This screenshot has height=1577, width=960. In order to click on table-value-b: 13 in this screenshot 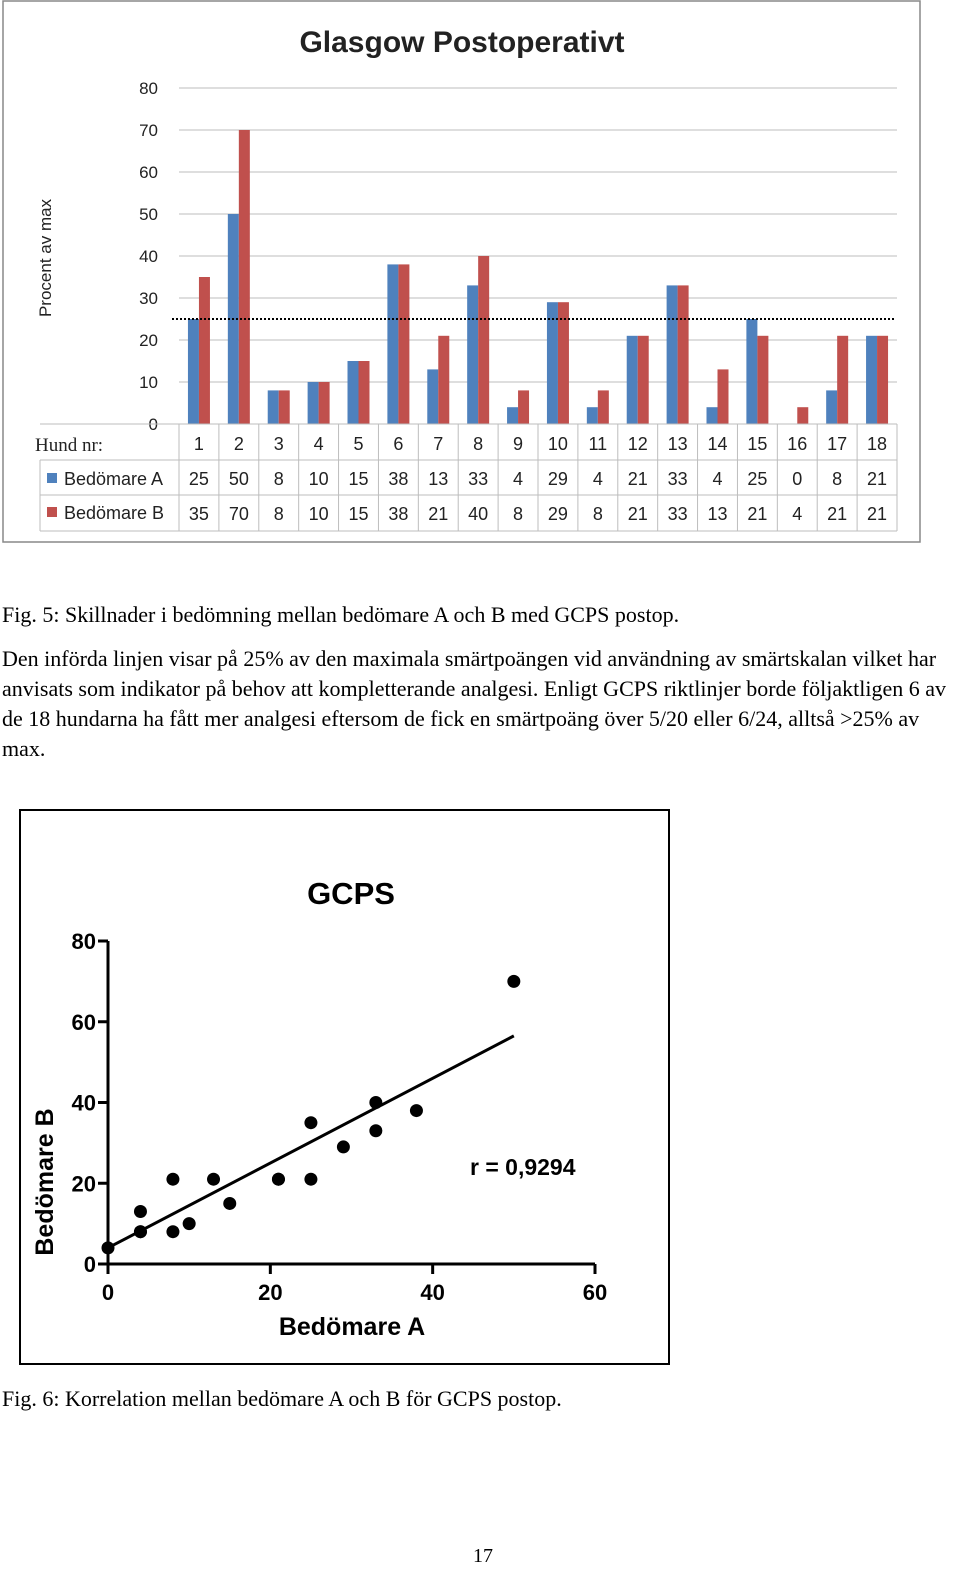, I will do `click(717, 514)`.